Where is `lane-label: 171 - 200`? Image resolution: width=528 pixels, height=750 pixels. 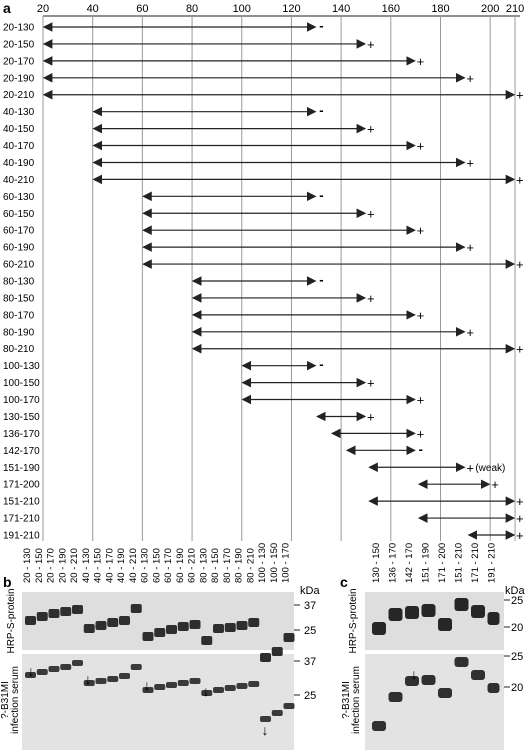 lane-label: 171 - 200 is located at coordinates (442, 563).